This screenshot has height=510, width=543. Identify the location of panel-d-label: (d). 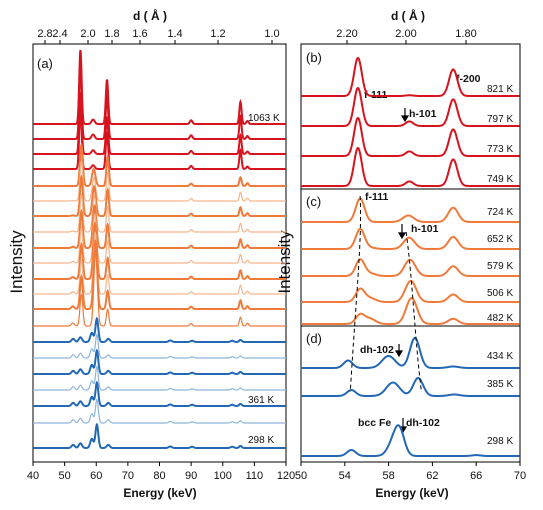
(314, 338).